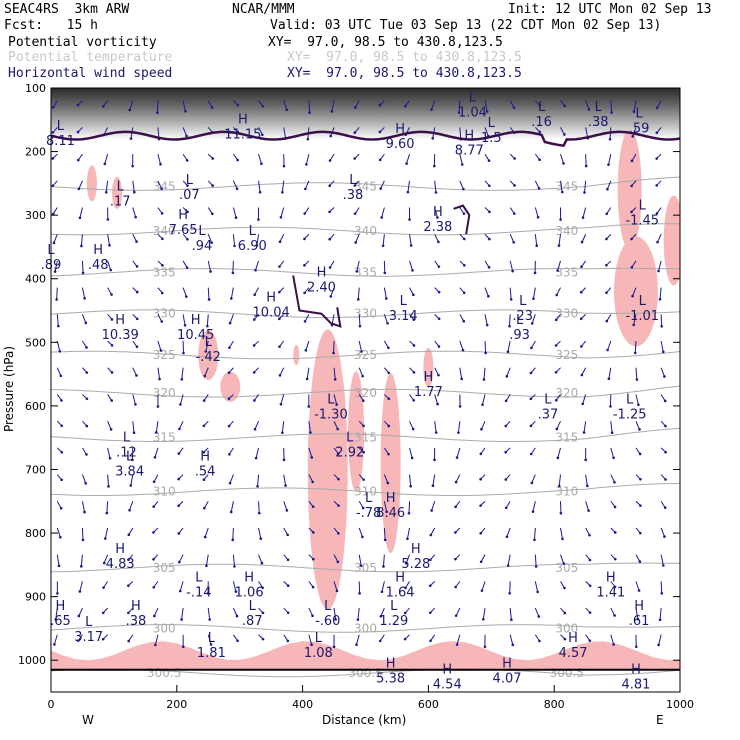 This screenshot has height=740, width=740. What do you see at coordinates (567, 673) in the screenshot?
I see `theta-contour-label: 300.5` at bounding box center [567, 673].